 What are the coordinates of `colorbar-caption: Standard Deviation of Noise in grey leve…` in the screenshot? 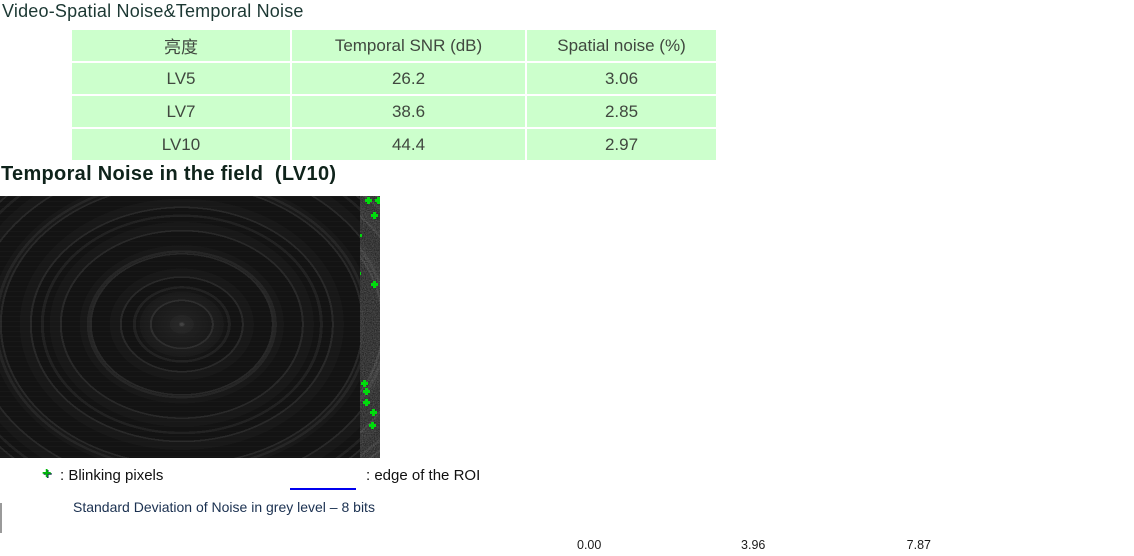 It's located at (224, 507).